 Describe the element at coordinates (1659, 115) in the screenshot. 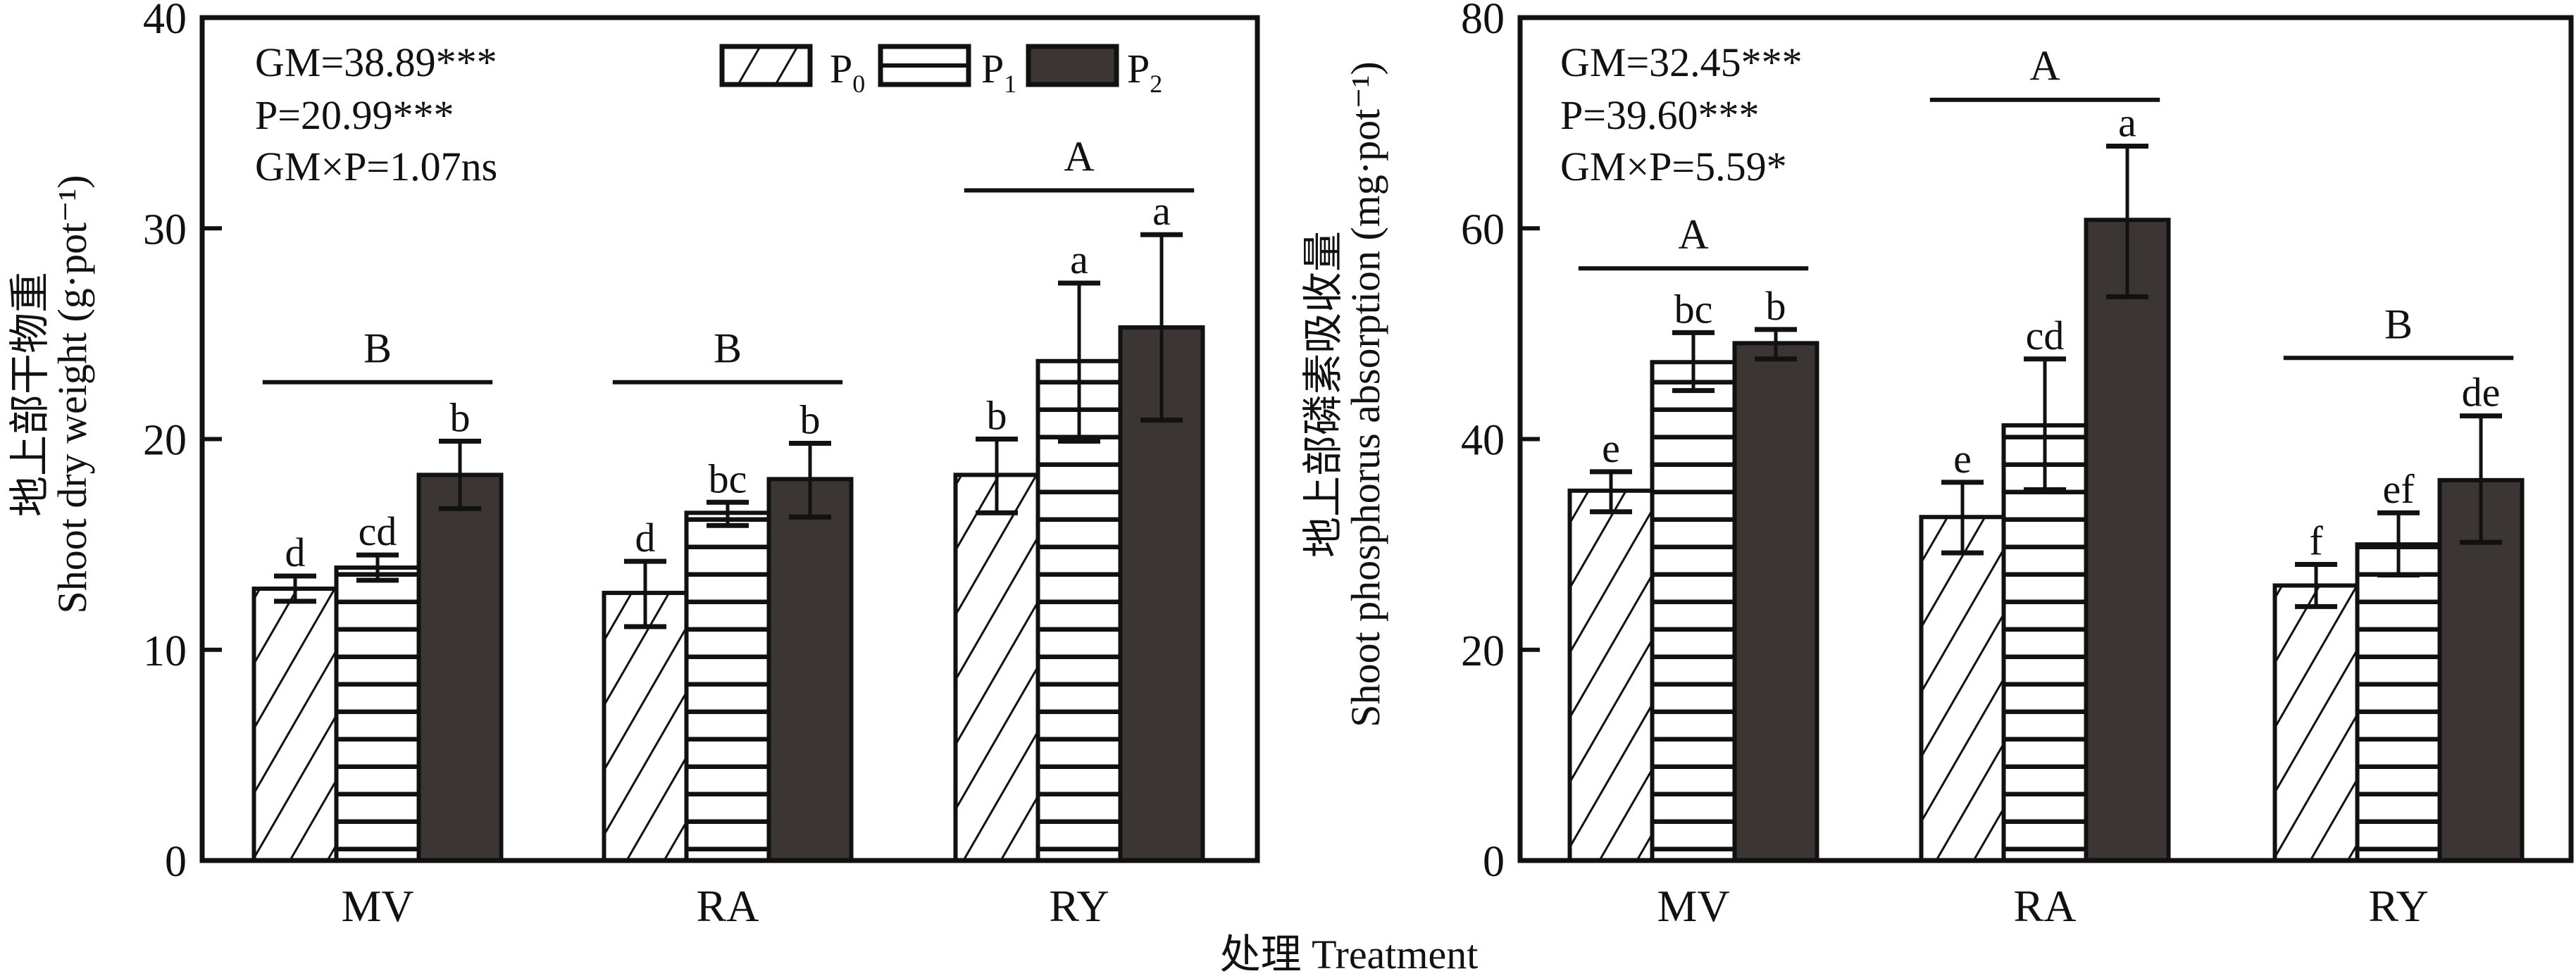

I see `stat-p: P=39.60***` at that location.